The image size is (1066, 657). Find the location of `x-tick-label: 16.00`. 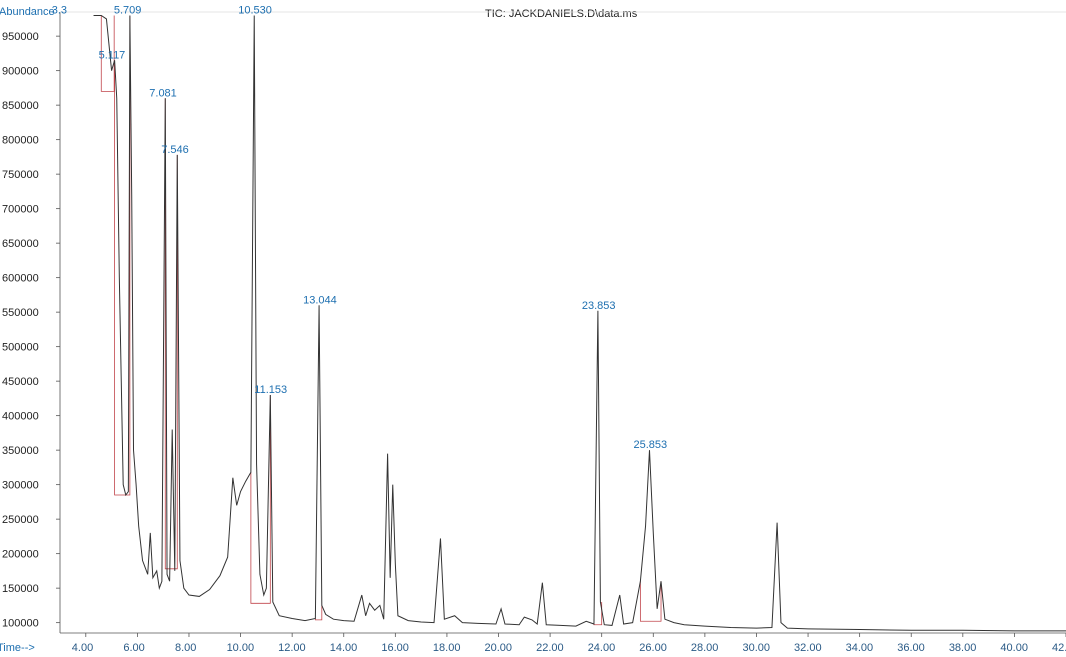

x-tick-label: 16.00 is located at coordinates (395, 648).